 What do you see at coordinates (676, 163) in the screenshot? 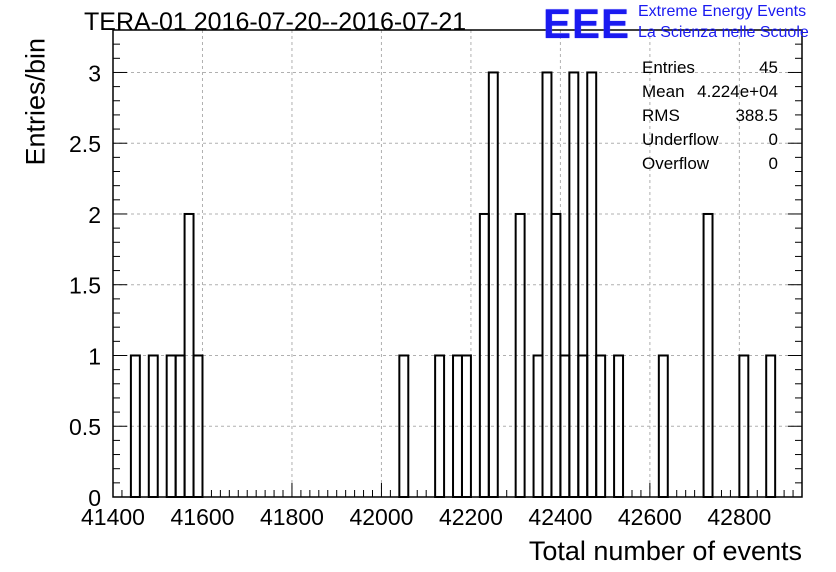
I see `stats-key: Overflow` at bounding box center [676, 163].